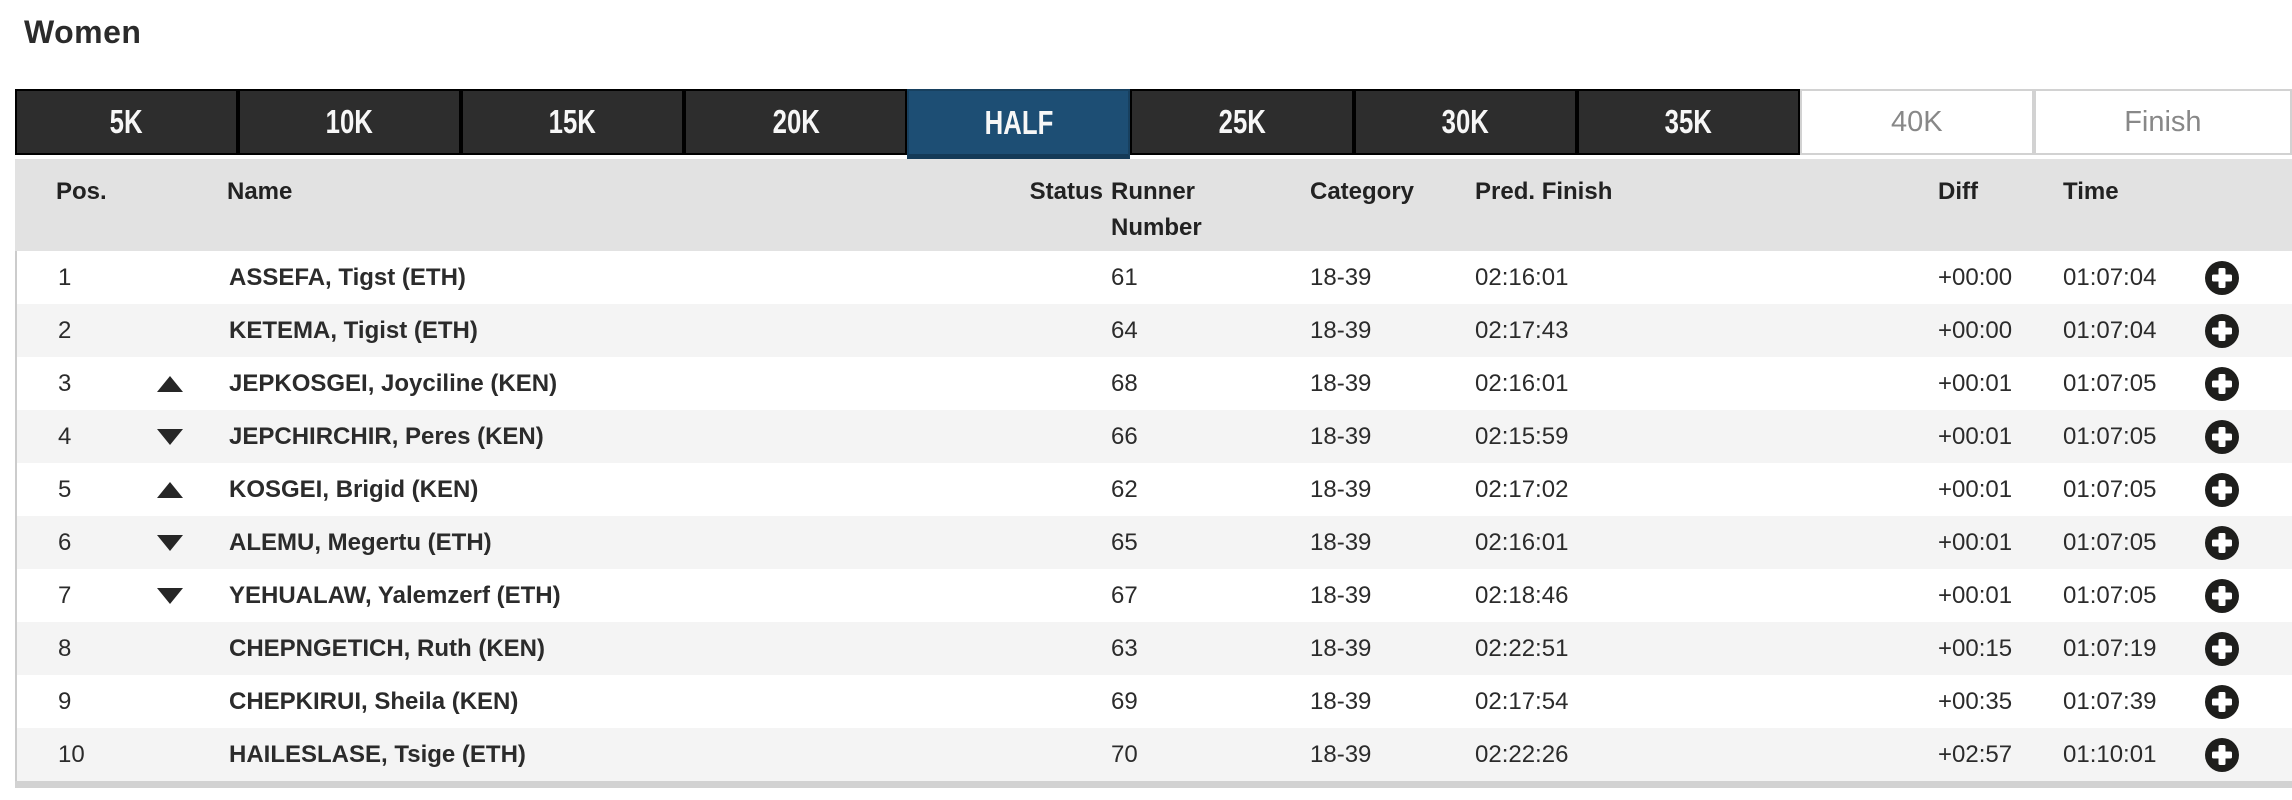 This screenshot has width=2292, height=800. I want to click on header-time: Time, so click(2091, 191).